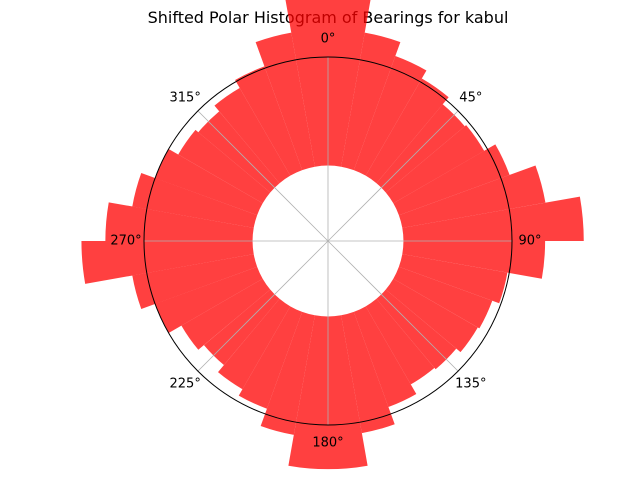 The height and width of the screenshot is (480, 640). What do you see at coordinates (125, 241) in the screenshot?
I see `angle-tick-label-270: 270°` at bounding box center [125, 241].